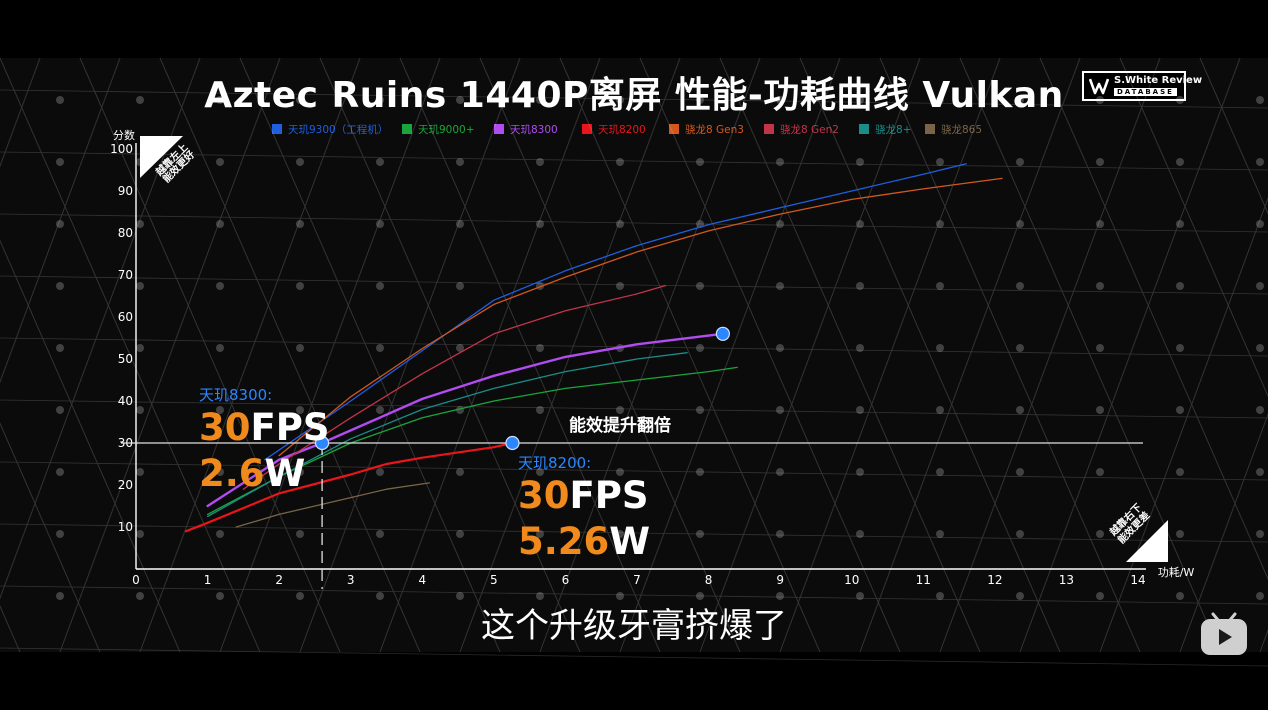 Image resolution: width=1268 pixels, height=710 pixels. I want to click on series-line, so click(333, 505).